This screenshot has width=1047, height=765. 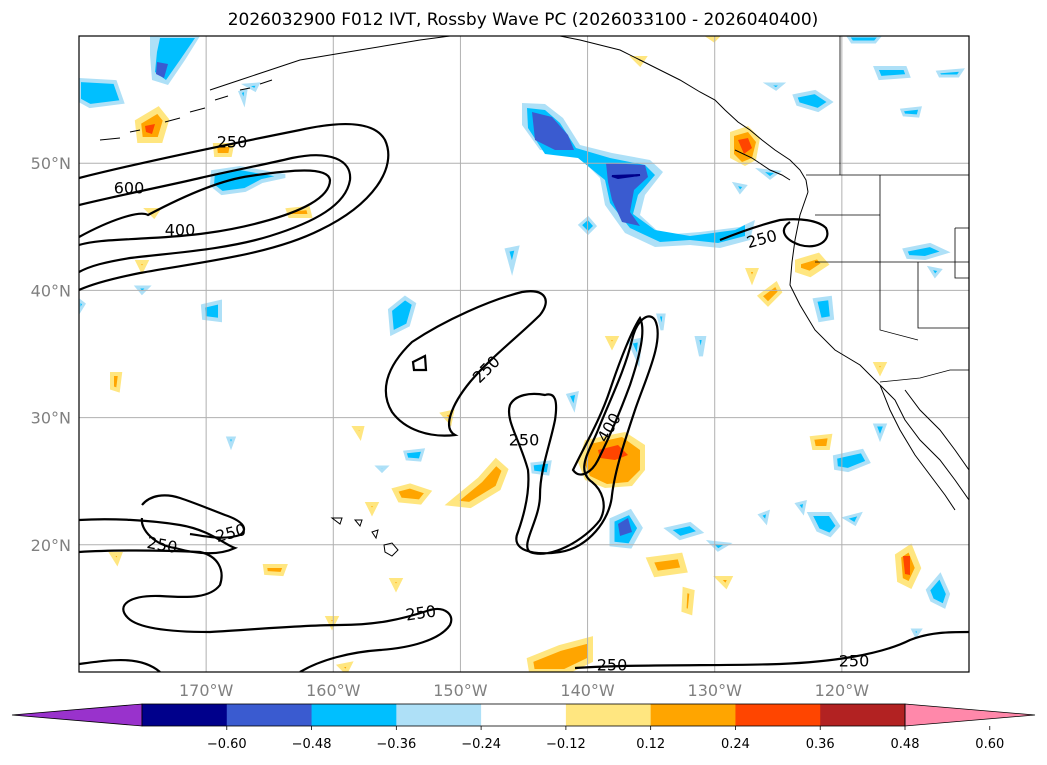 I want to click on coast-baja, so click(x=917, y=447).